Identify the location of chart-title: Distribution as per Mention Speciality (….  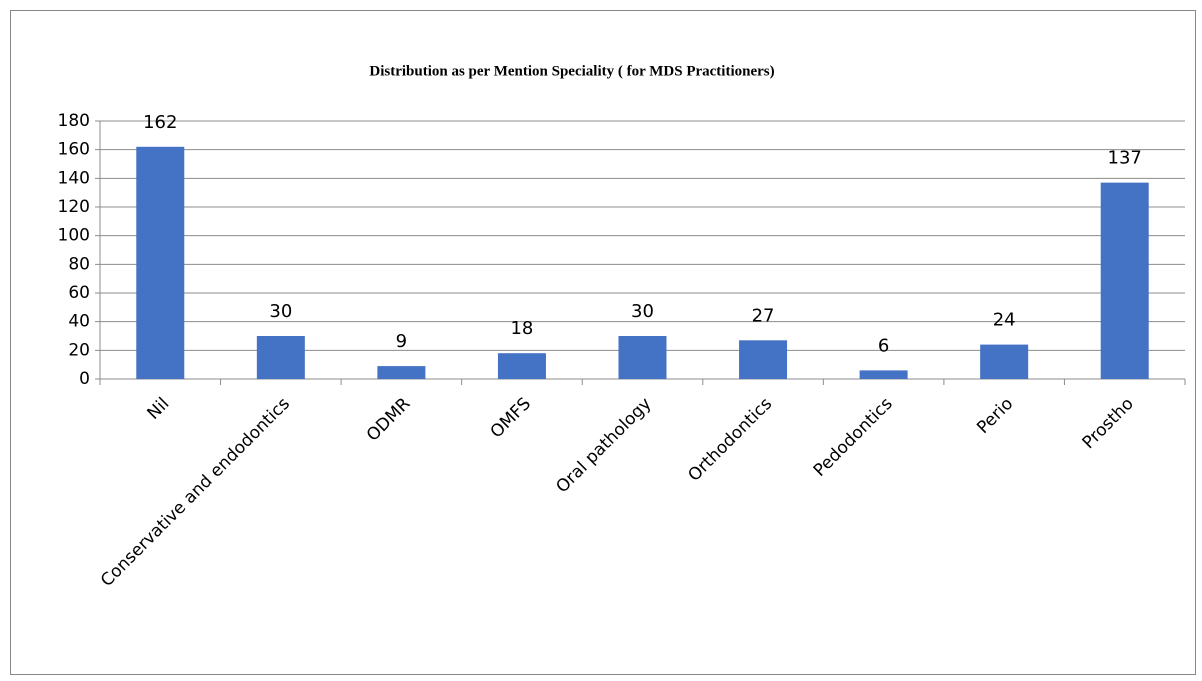
(571, 71).